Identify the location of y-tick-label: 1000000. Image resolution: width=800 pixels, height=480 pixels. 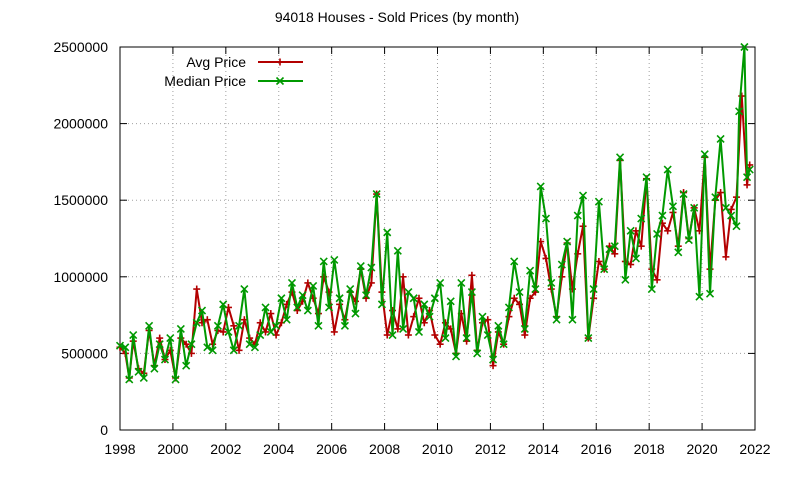
(80, 277).